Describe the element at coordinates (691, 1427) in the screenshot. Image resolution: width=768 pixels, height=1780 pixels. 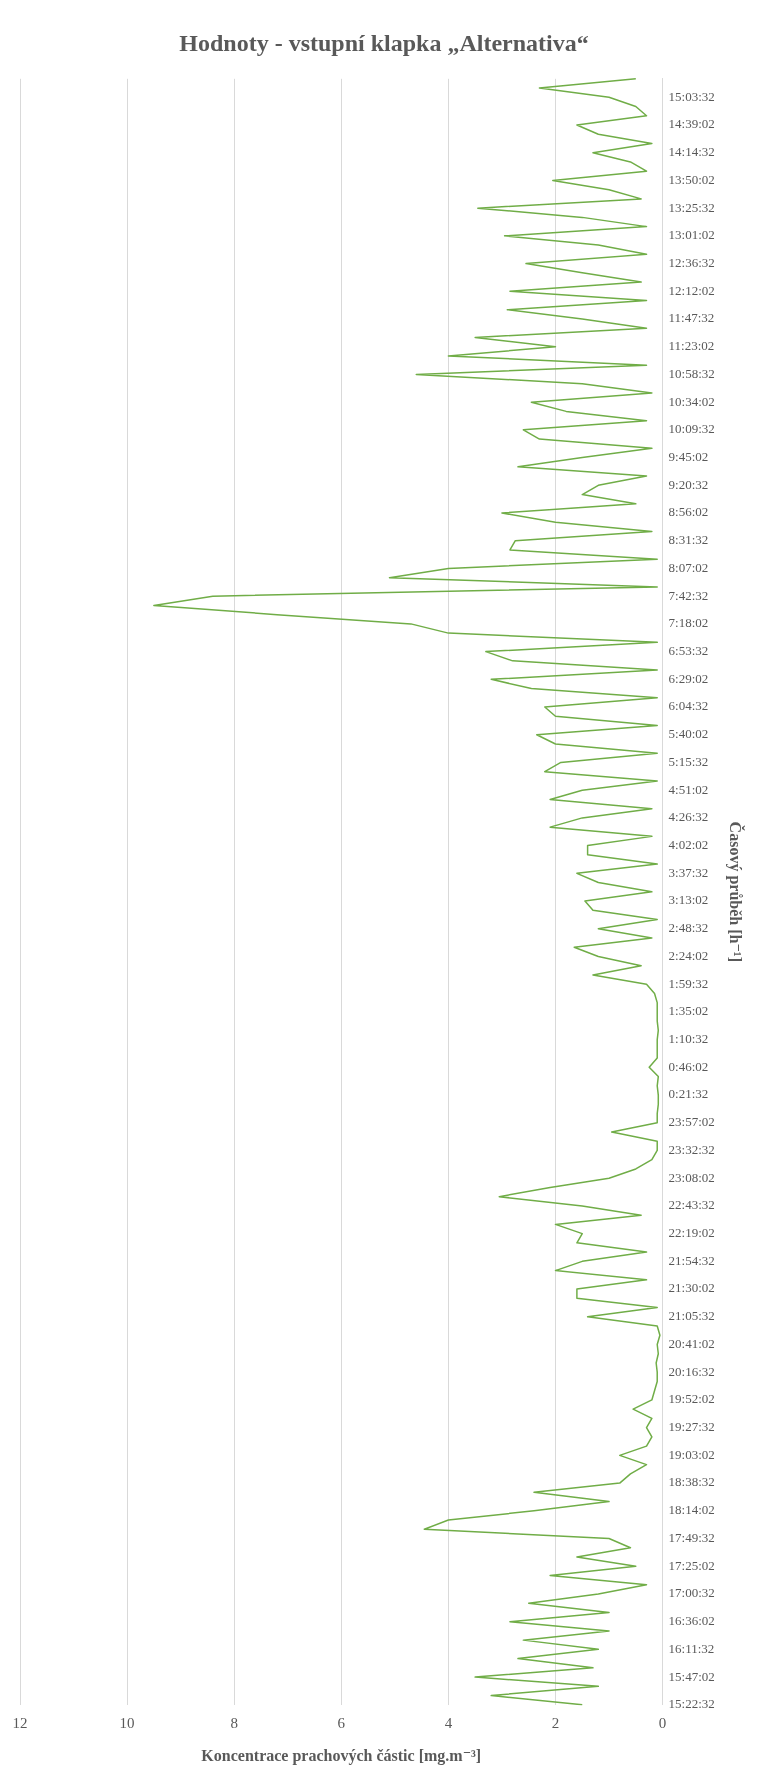
I see `y-tick-label: 19:27:32` at that location.